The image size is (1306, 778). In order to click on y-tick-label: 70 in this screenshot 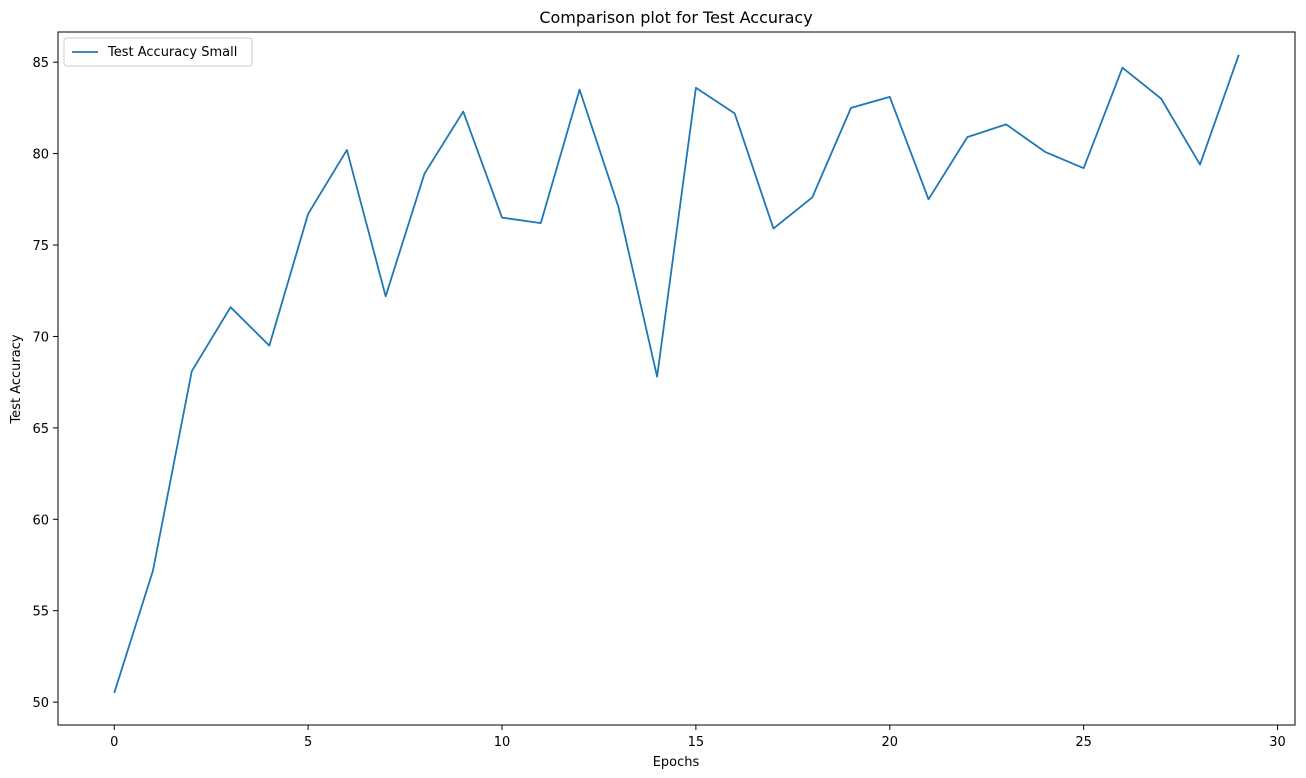, I will do `click(40, 337)`.